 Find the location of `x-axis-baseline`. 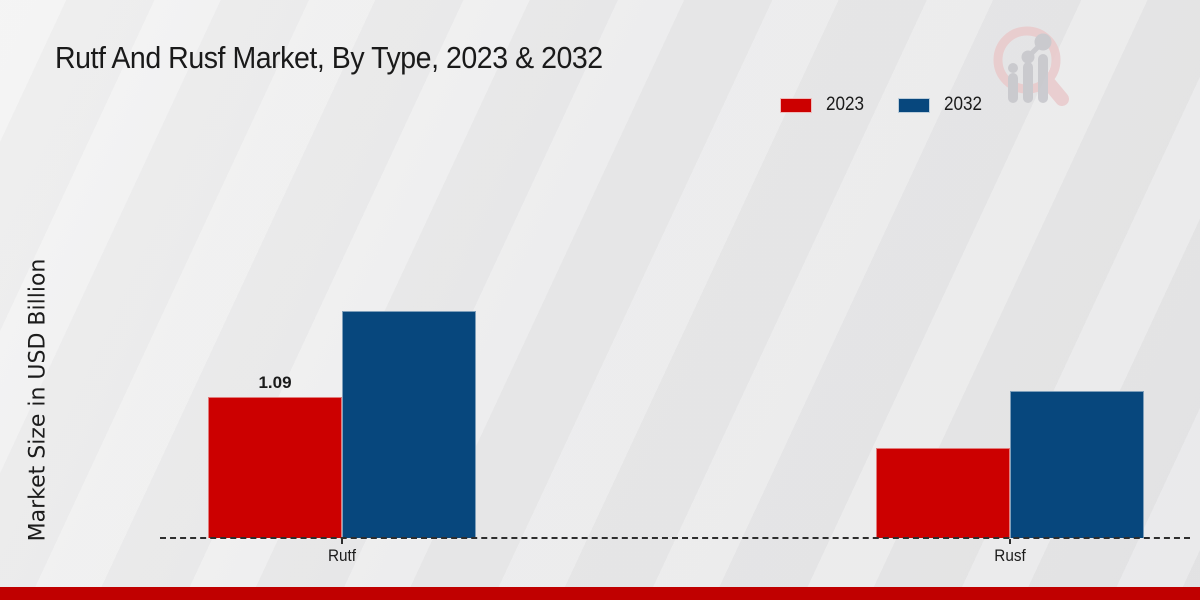

x-axis-baseline is located at coordinates (675, 538).